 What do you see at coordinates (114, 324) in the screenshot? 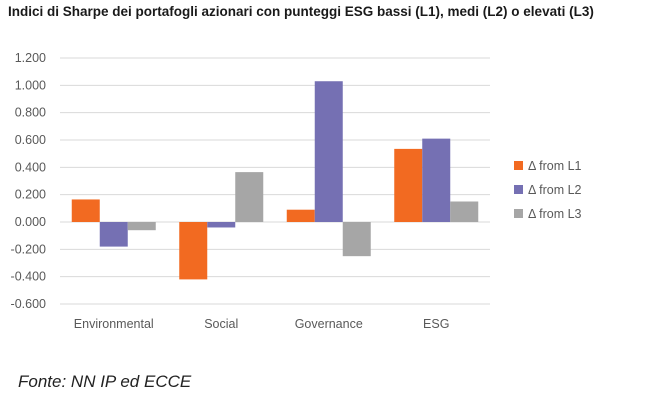
I see `x-category-label: Environmental` at bounding box center [114, 324].